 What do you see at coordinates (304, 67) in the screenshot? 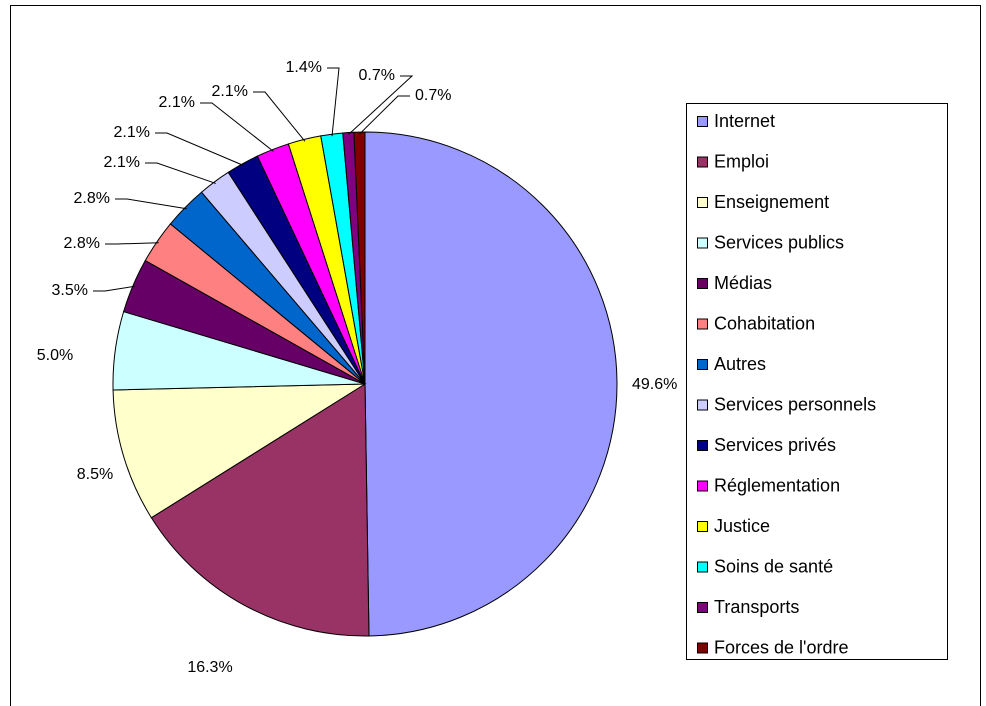
I see `data-label: 1.4%` at bounding box center [304, 67].